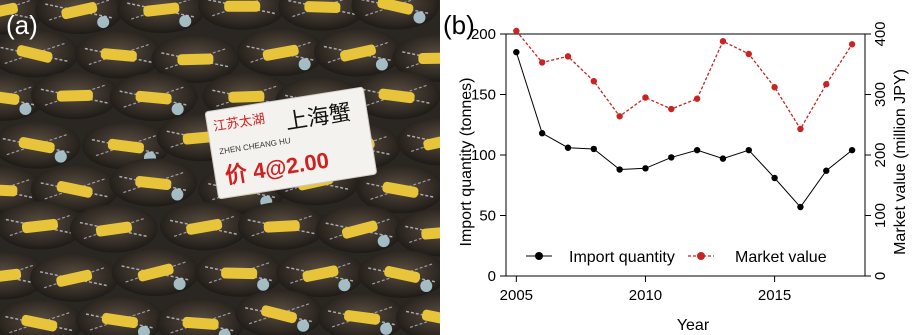  Describe the element at coordinates (487, 216) in the screenshot. I see `y-left-tick-label: 50` at that location.